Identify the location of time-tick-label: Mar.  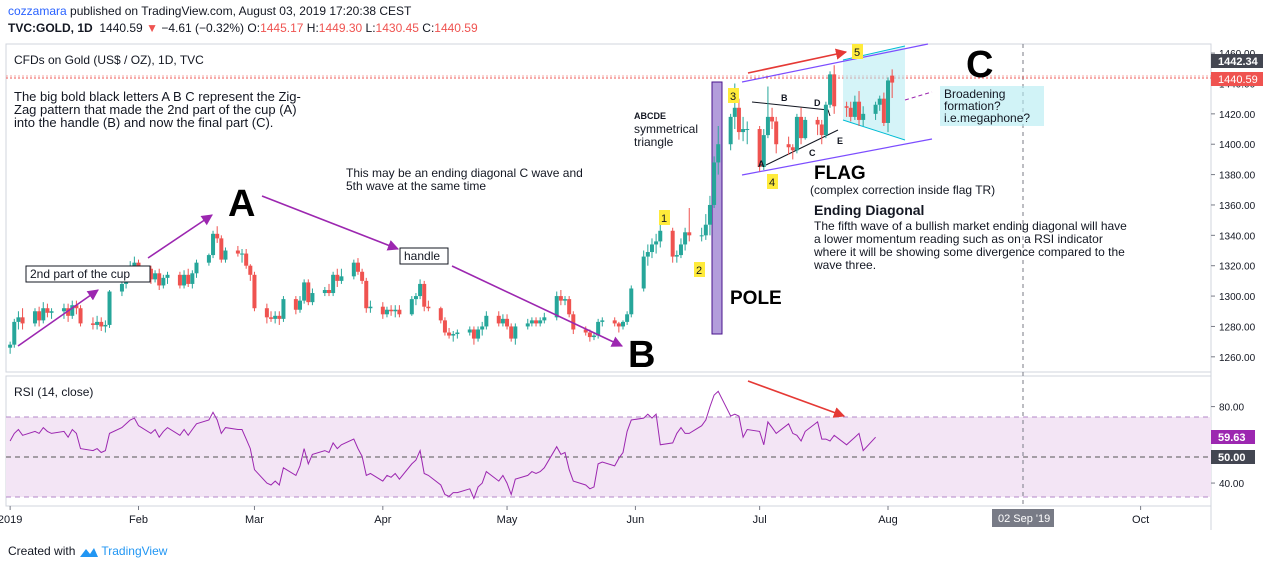
(254, 520).